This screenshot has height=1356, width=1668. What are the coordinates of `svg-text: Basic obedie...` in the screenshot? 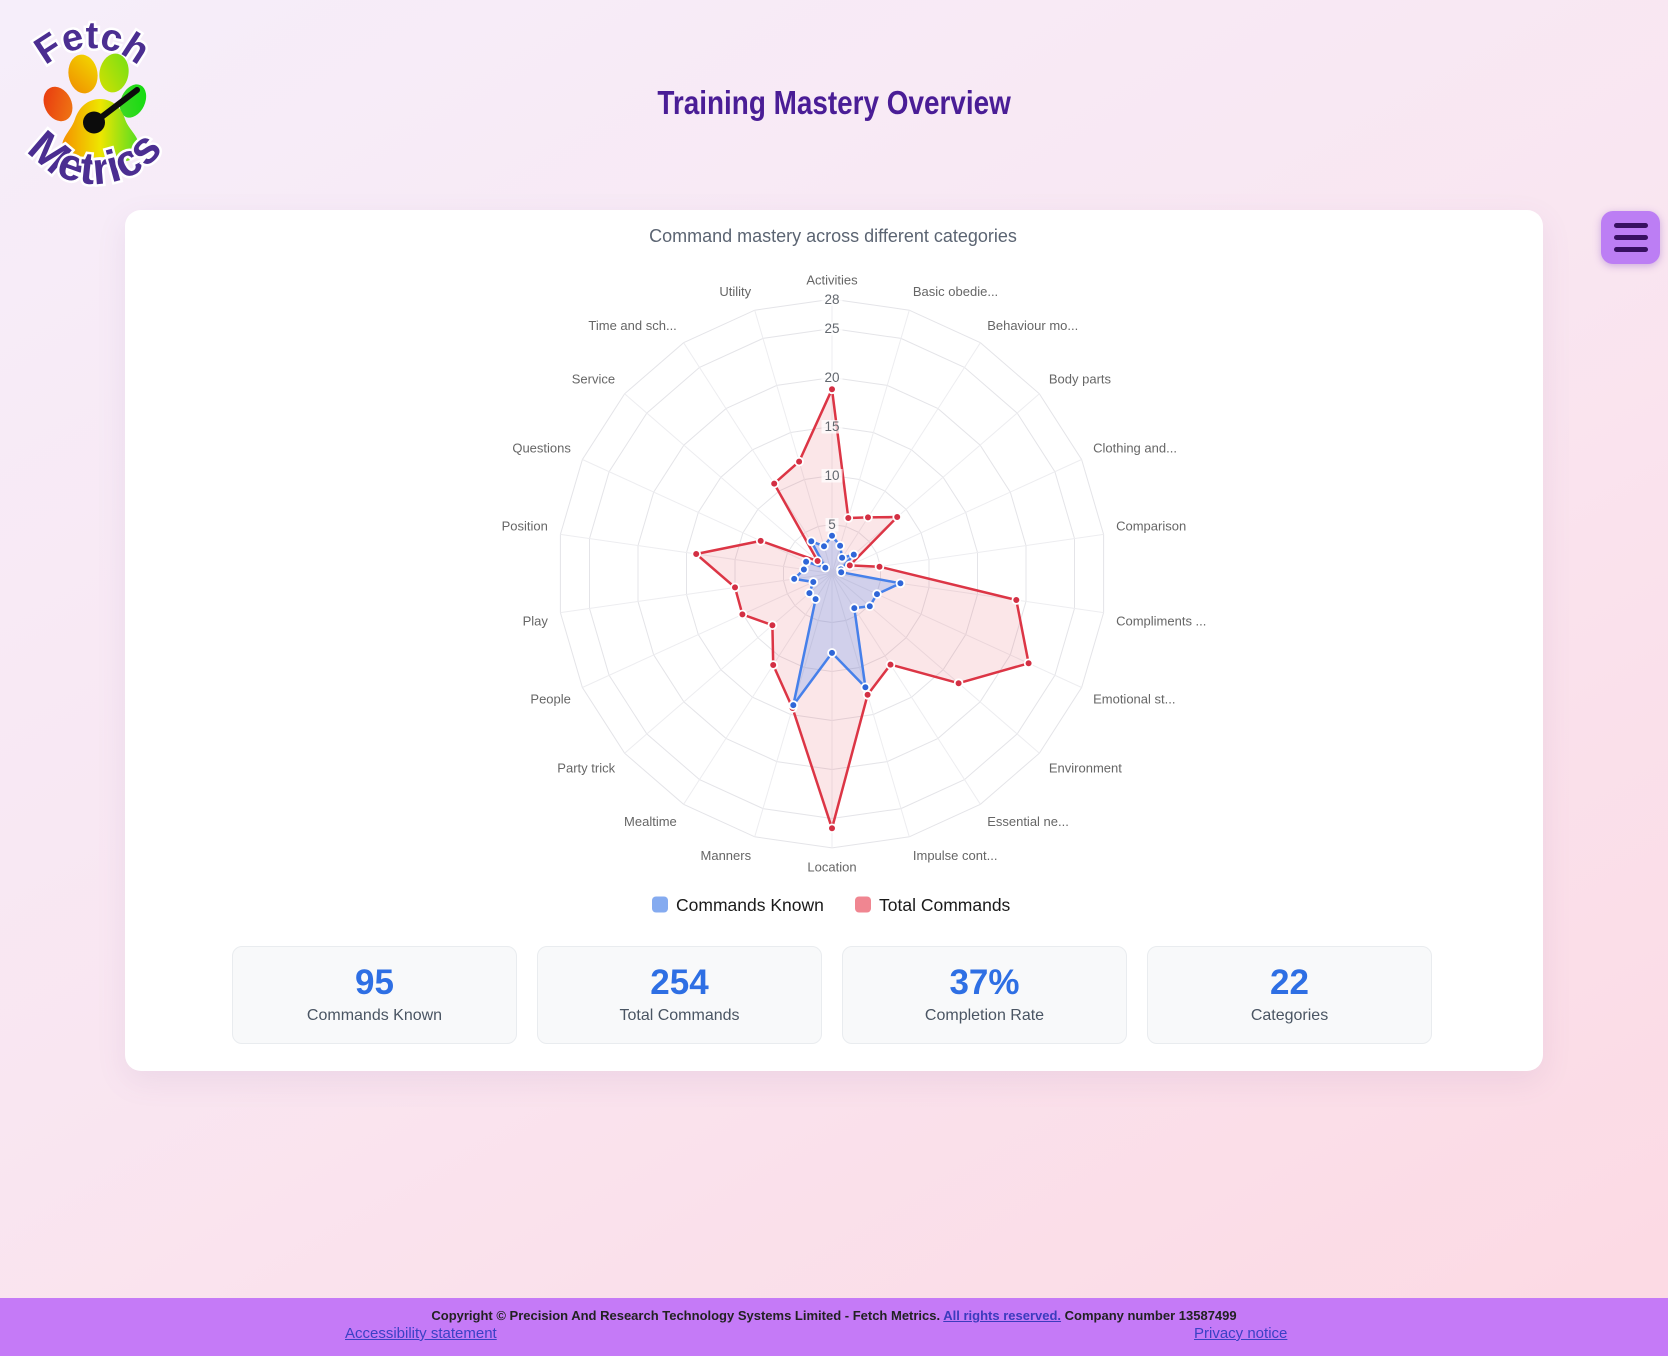 It's located at (955, 291).